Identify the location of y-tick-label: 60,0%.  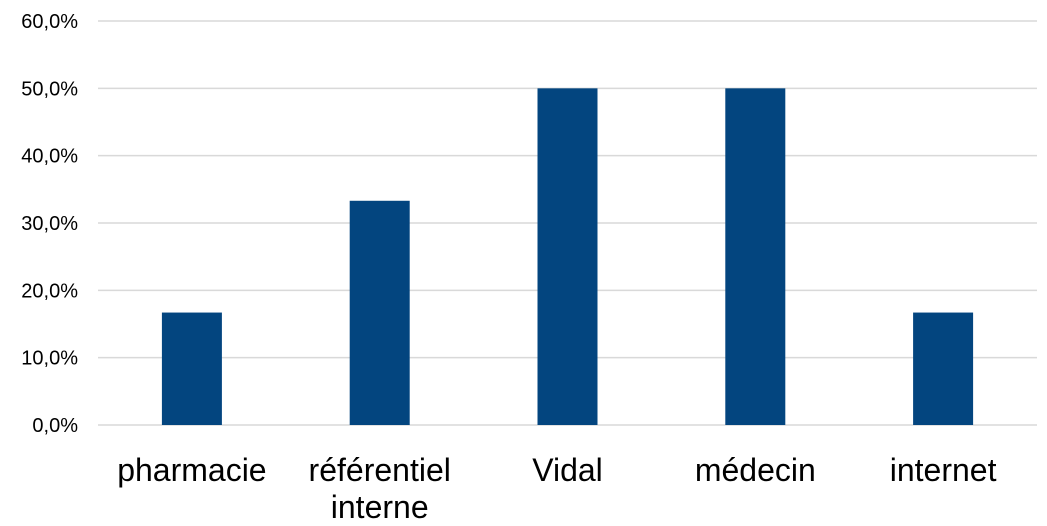
(49, 22).